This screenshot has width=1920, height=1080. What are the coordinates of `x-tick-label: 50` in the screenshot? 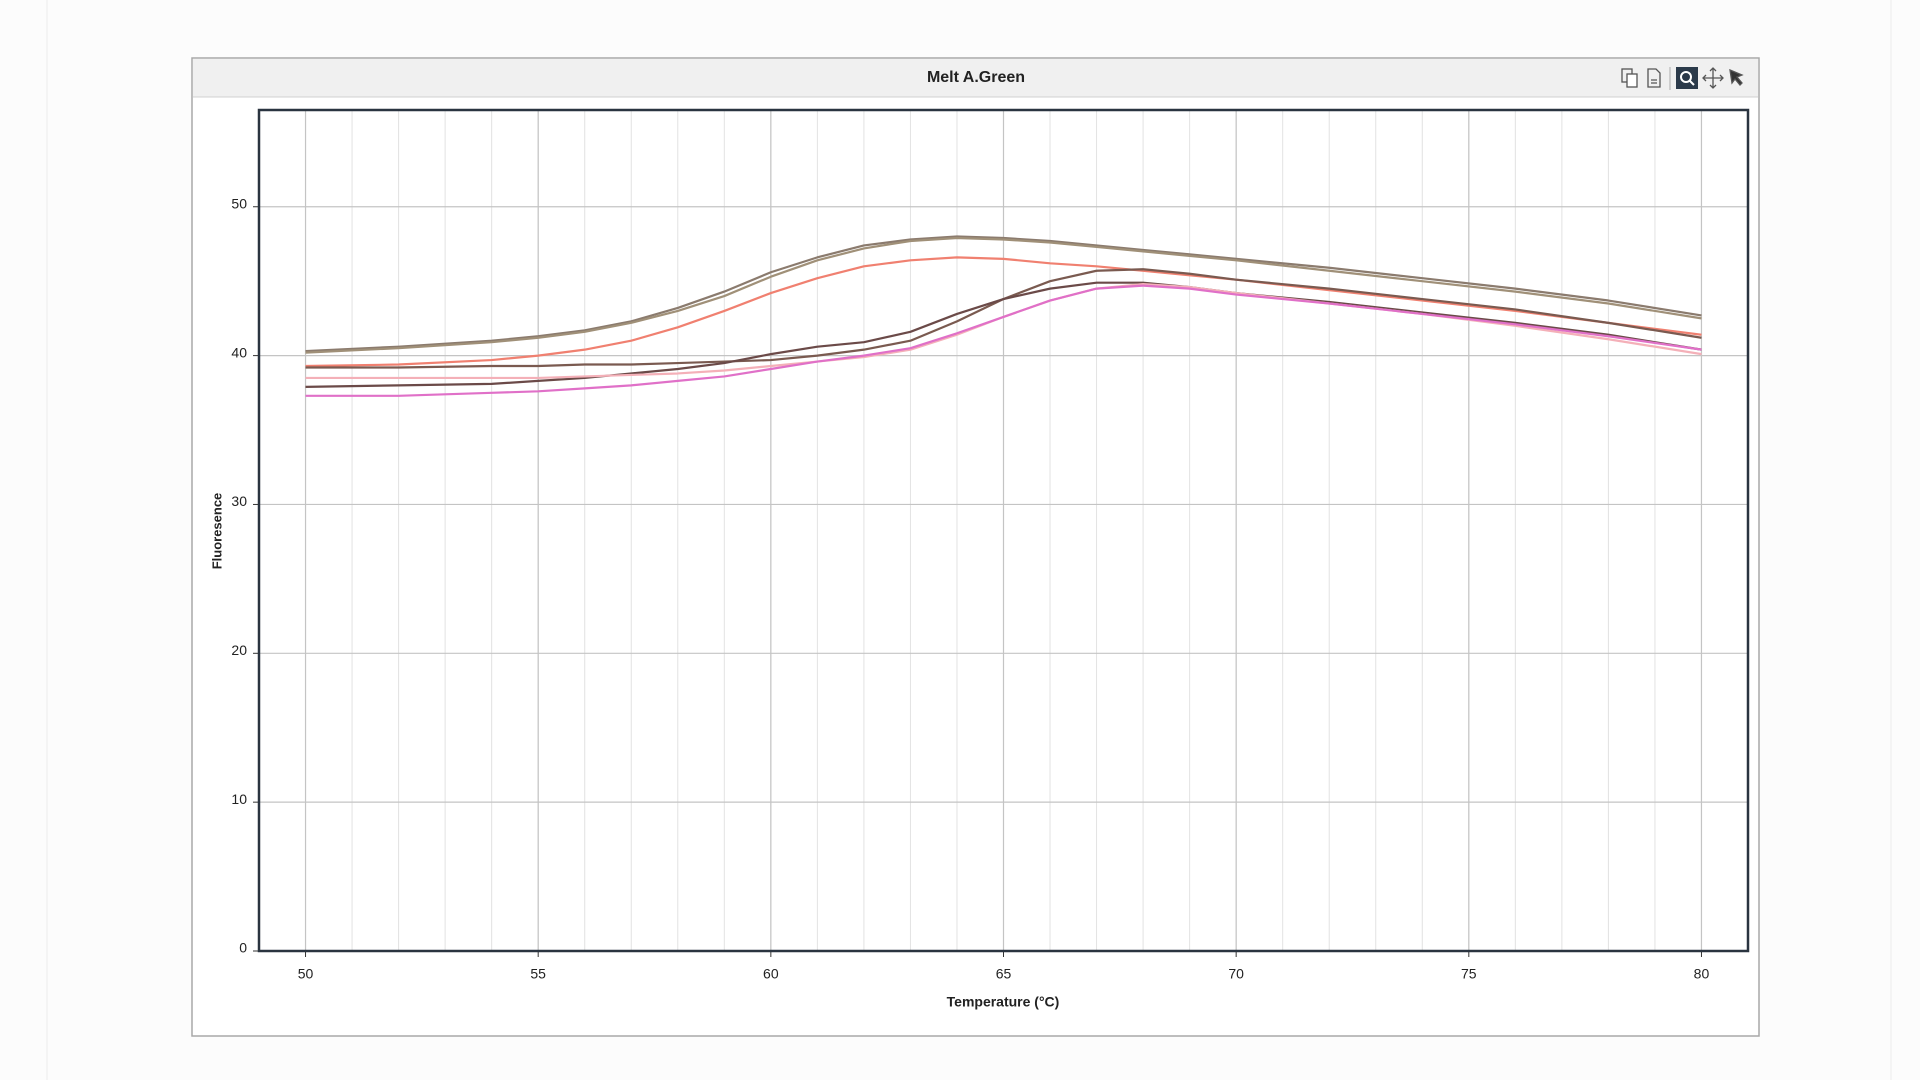 It's located at (306, 974).